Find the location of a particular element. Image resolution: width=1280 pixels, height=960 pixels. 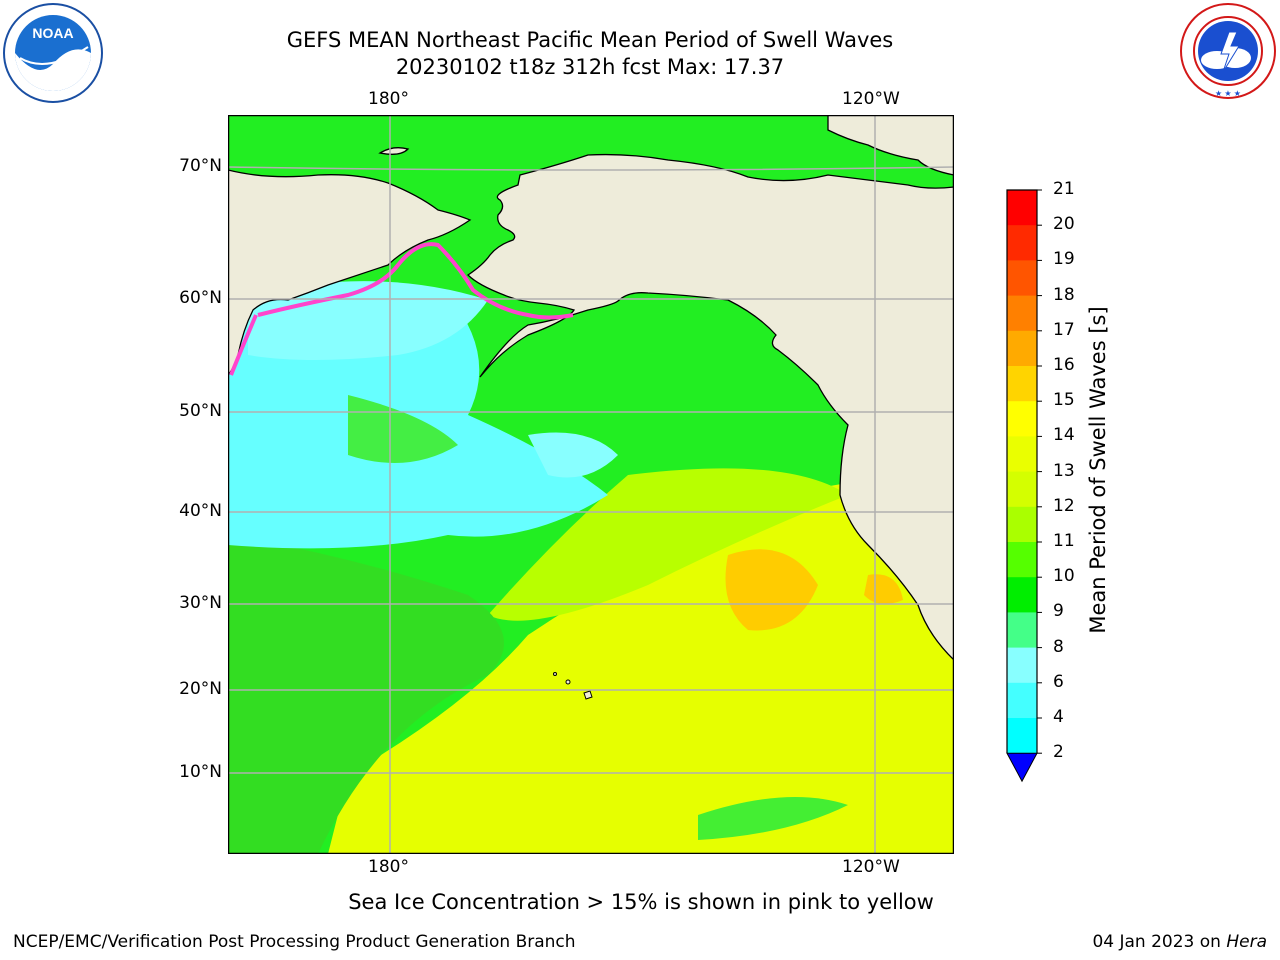

lat-label-50n: 50°N is located at coordinates (200, 411).